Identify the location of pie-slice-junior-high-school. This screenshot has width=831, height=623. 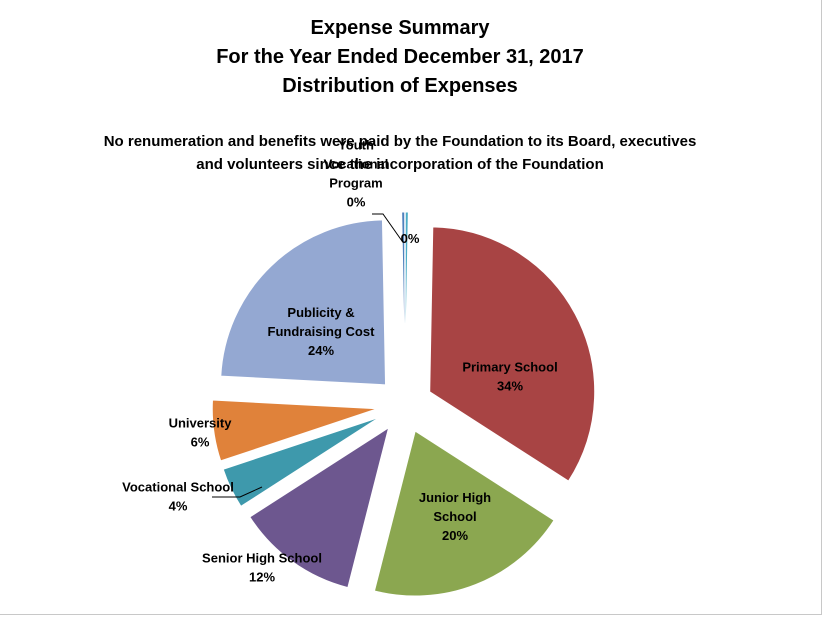
(464, 513).